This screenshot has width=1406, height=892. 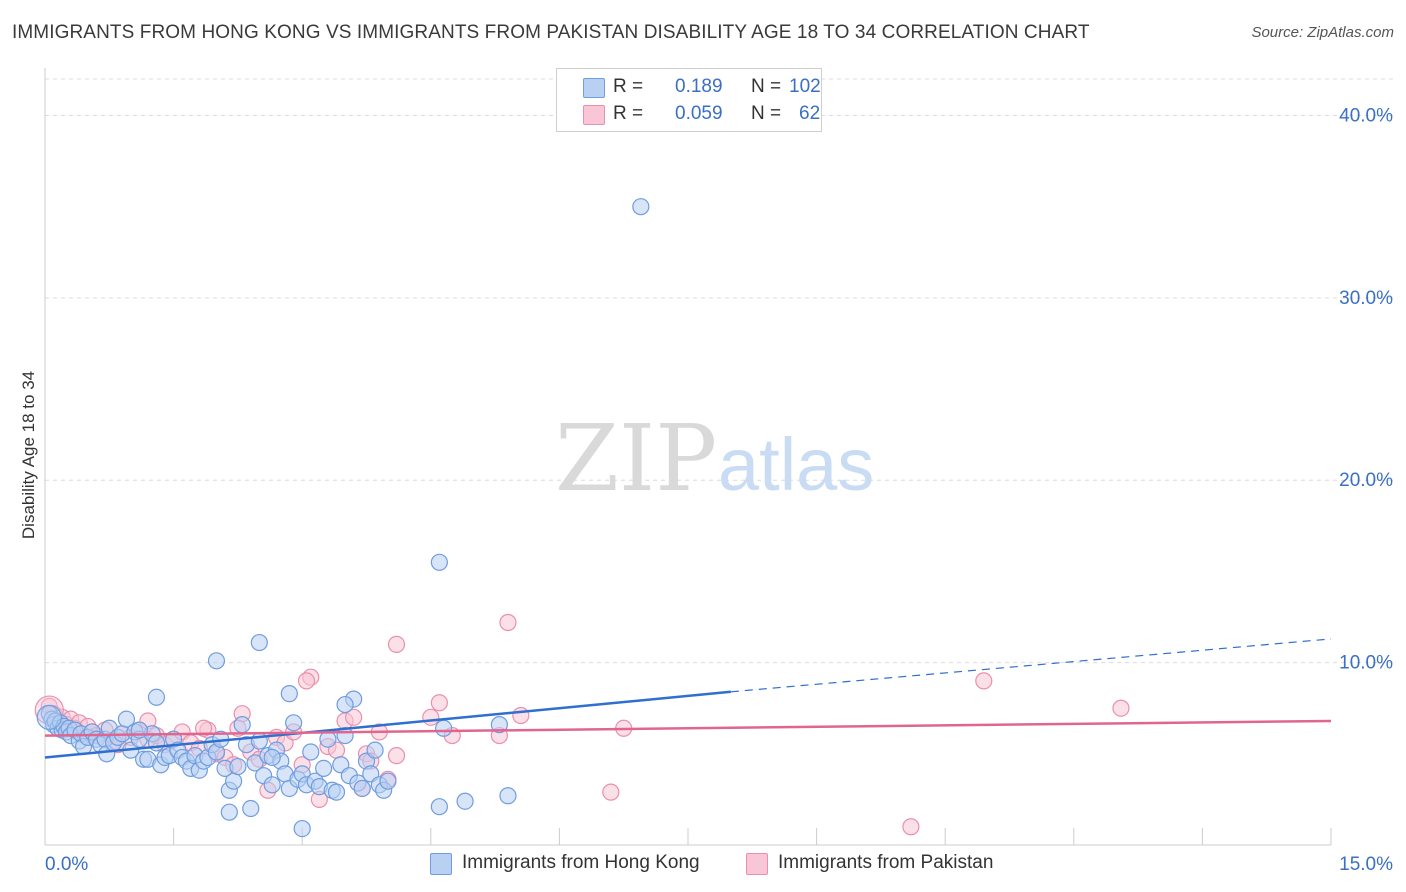 I want to click on bottom-legend-label-pakistan: Immigrants from Pakistan, so click(x=886, y=862).